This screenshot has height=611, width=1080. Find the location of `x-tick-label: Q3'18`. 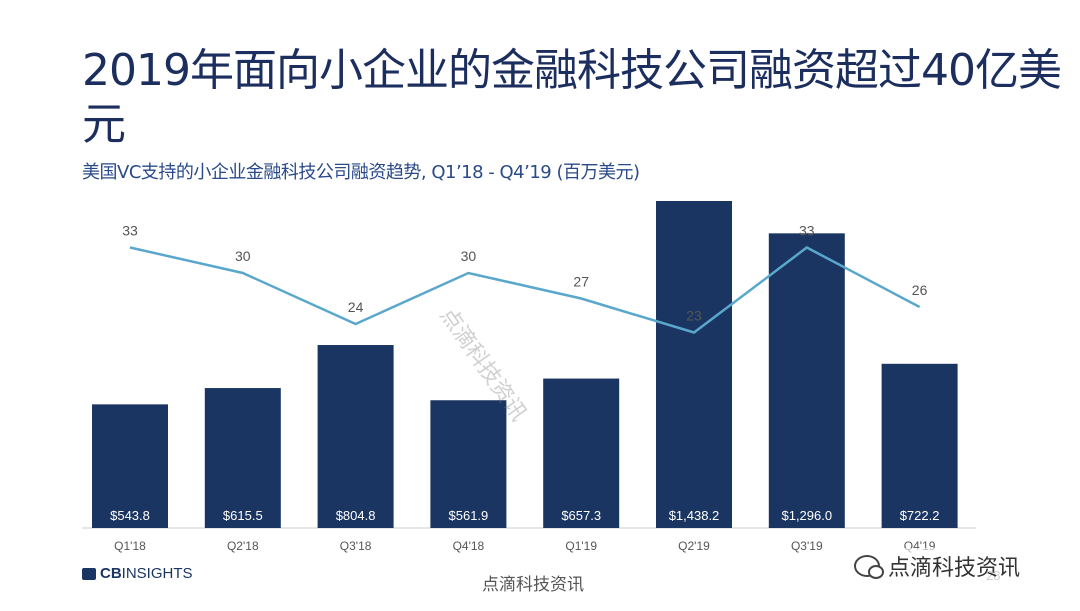

x-tick-label: Q3'18 is located at coordinates (356, 546).